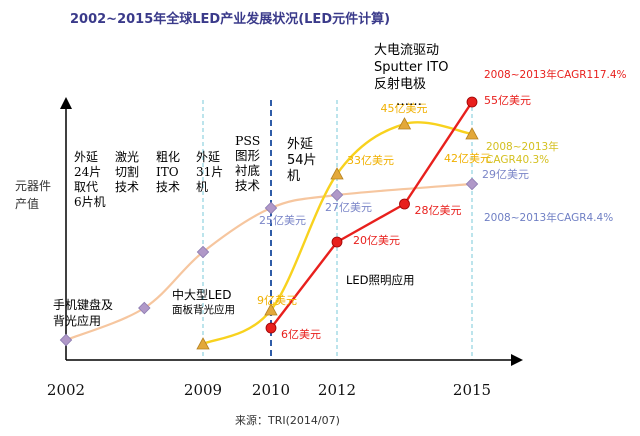 The width and height of the screenshot is (640, 436). Describe the element at coordinates (301, 334) in the screenshot. I see `data-label: 6亿美元` at that location.